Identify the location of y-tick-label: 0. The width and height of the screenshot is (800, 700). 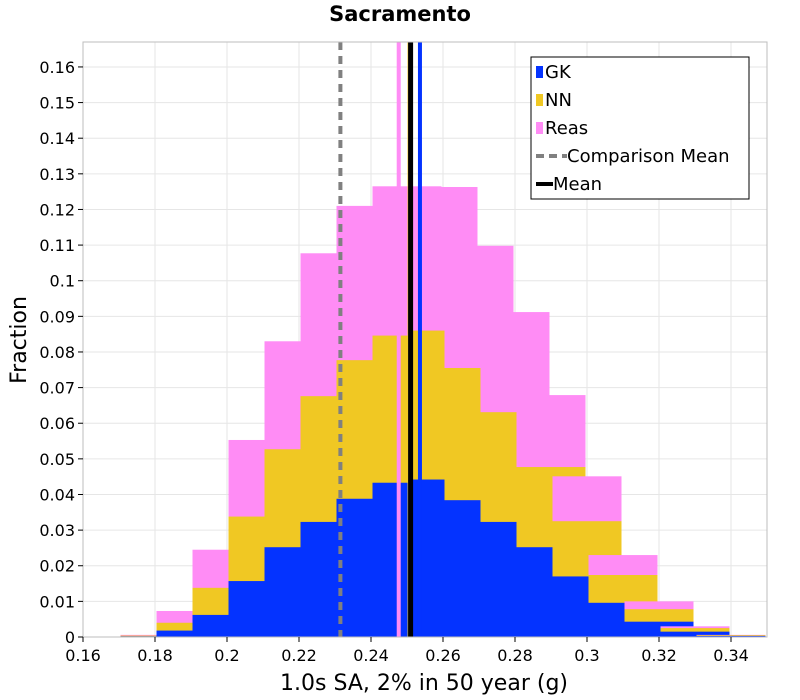
(70, 637).